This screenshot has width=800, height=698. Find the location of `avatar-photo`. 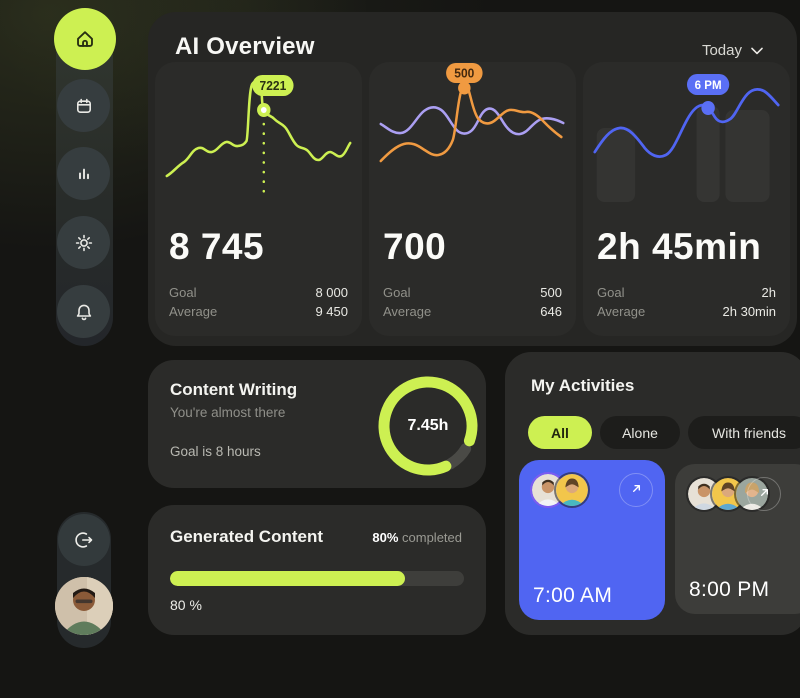

avatar-photo is located at coordinates (84, 606).